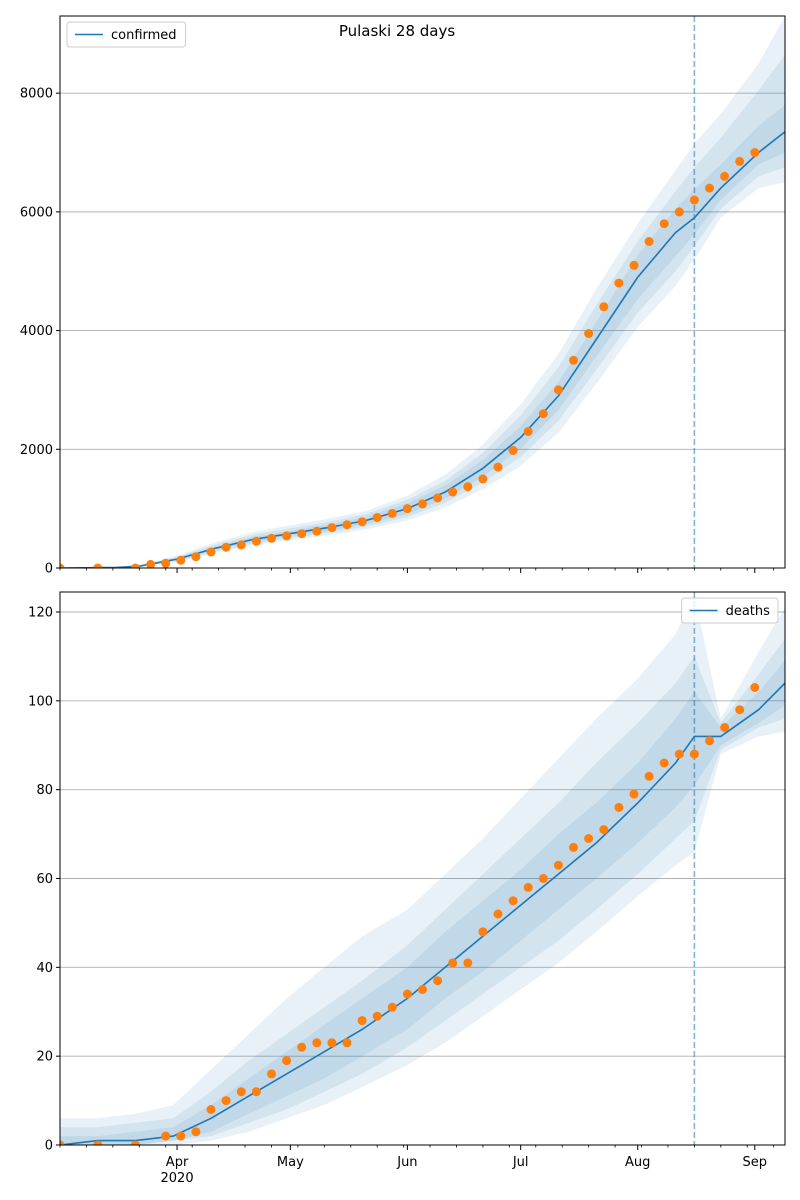 Image resolution: width=800 pixels, height=1200 pixels. Describe the element at coordinates (40, 701) in the screenshot. I see `y-tick-label: 100` at that location.